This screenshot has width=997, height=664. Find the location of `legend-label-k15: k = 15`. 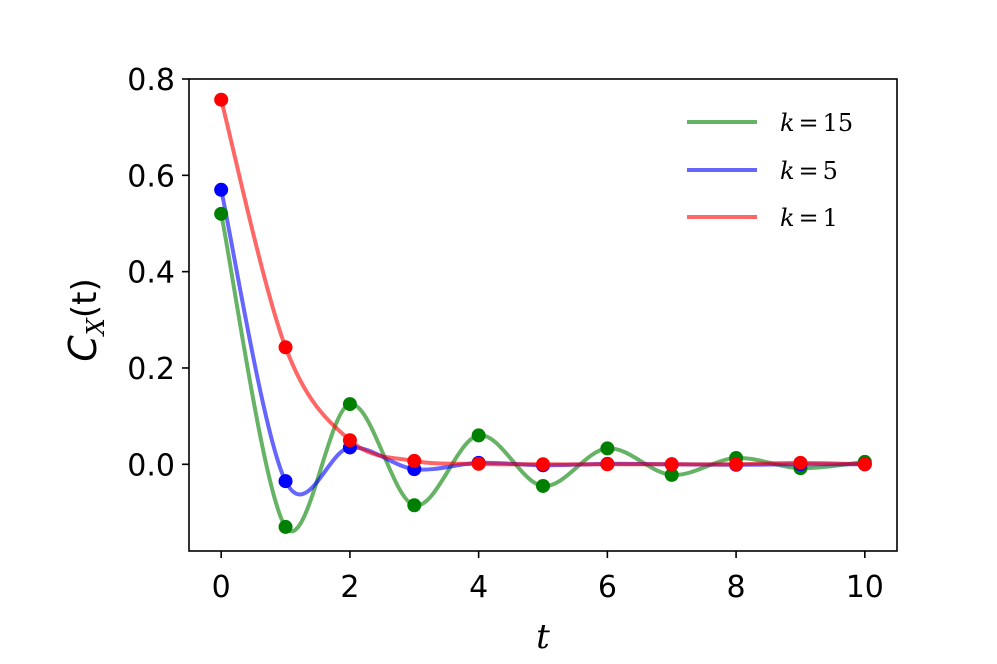

legend-label-k15: k = 15 is located at coordinates (816, 123).